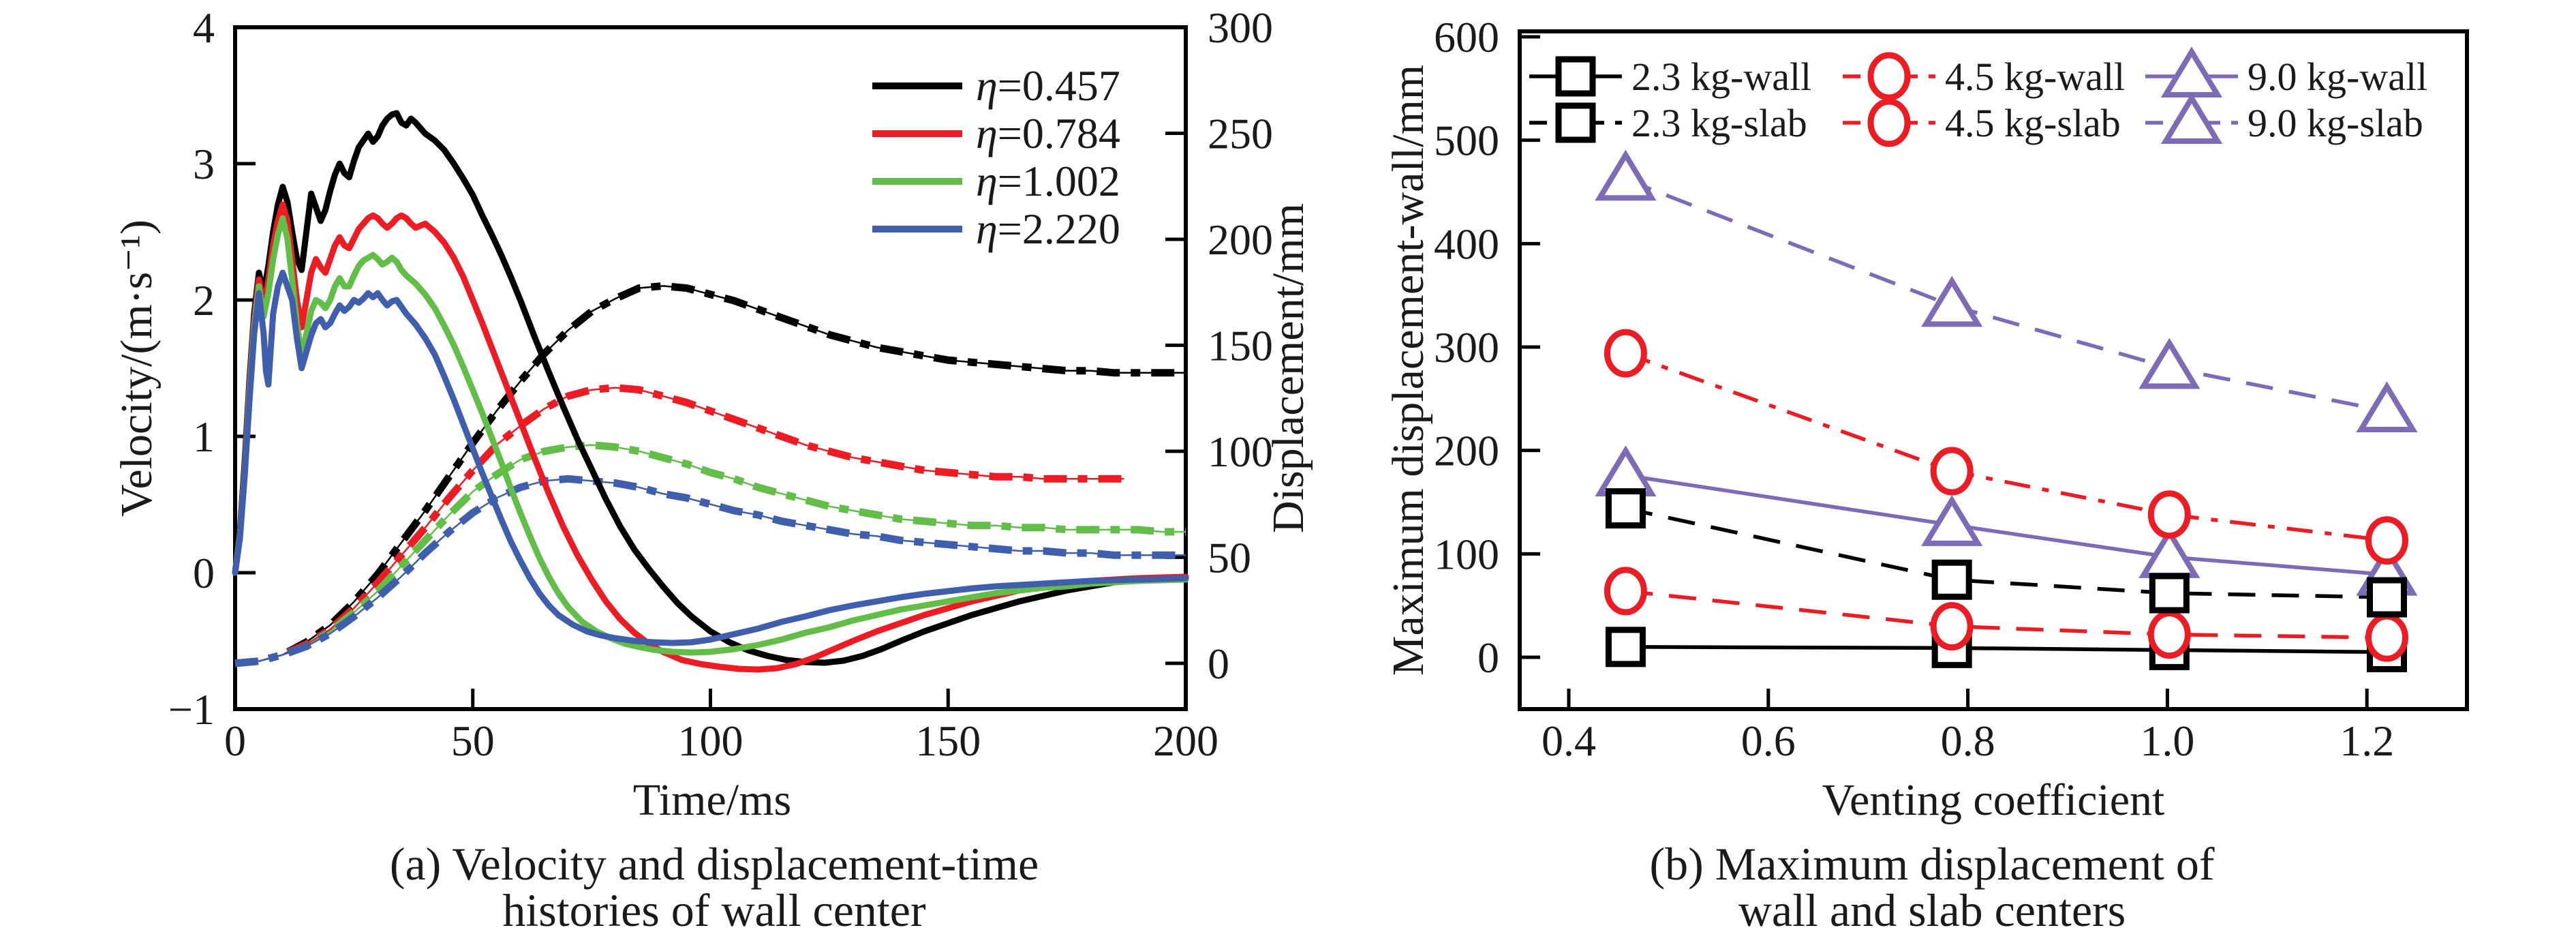 The width and height of the screenshot is (2576, 930). Describe the element at coordinates (1288, 368) in the screenshot. I see `chart-a-right-axis-title: Displacement/mm` at that location.